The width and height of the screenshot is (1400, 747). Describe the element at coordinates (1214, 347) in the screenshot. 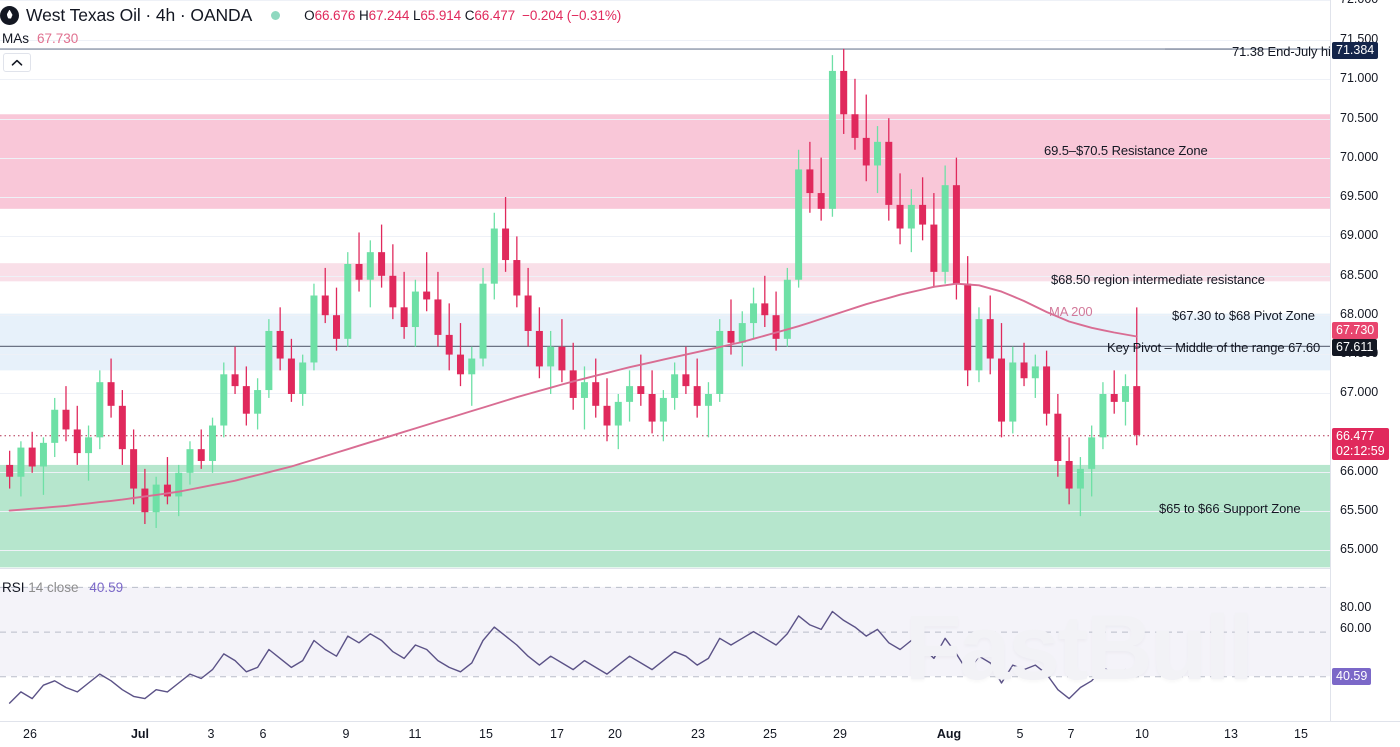

I see `annotation-key-pivot: Key Pivot – Middle of the range 67.60` at that location.